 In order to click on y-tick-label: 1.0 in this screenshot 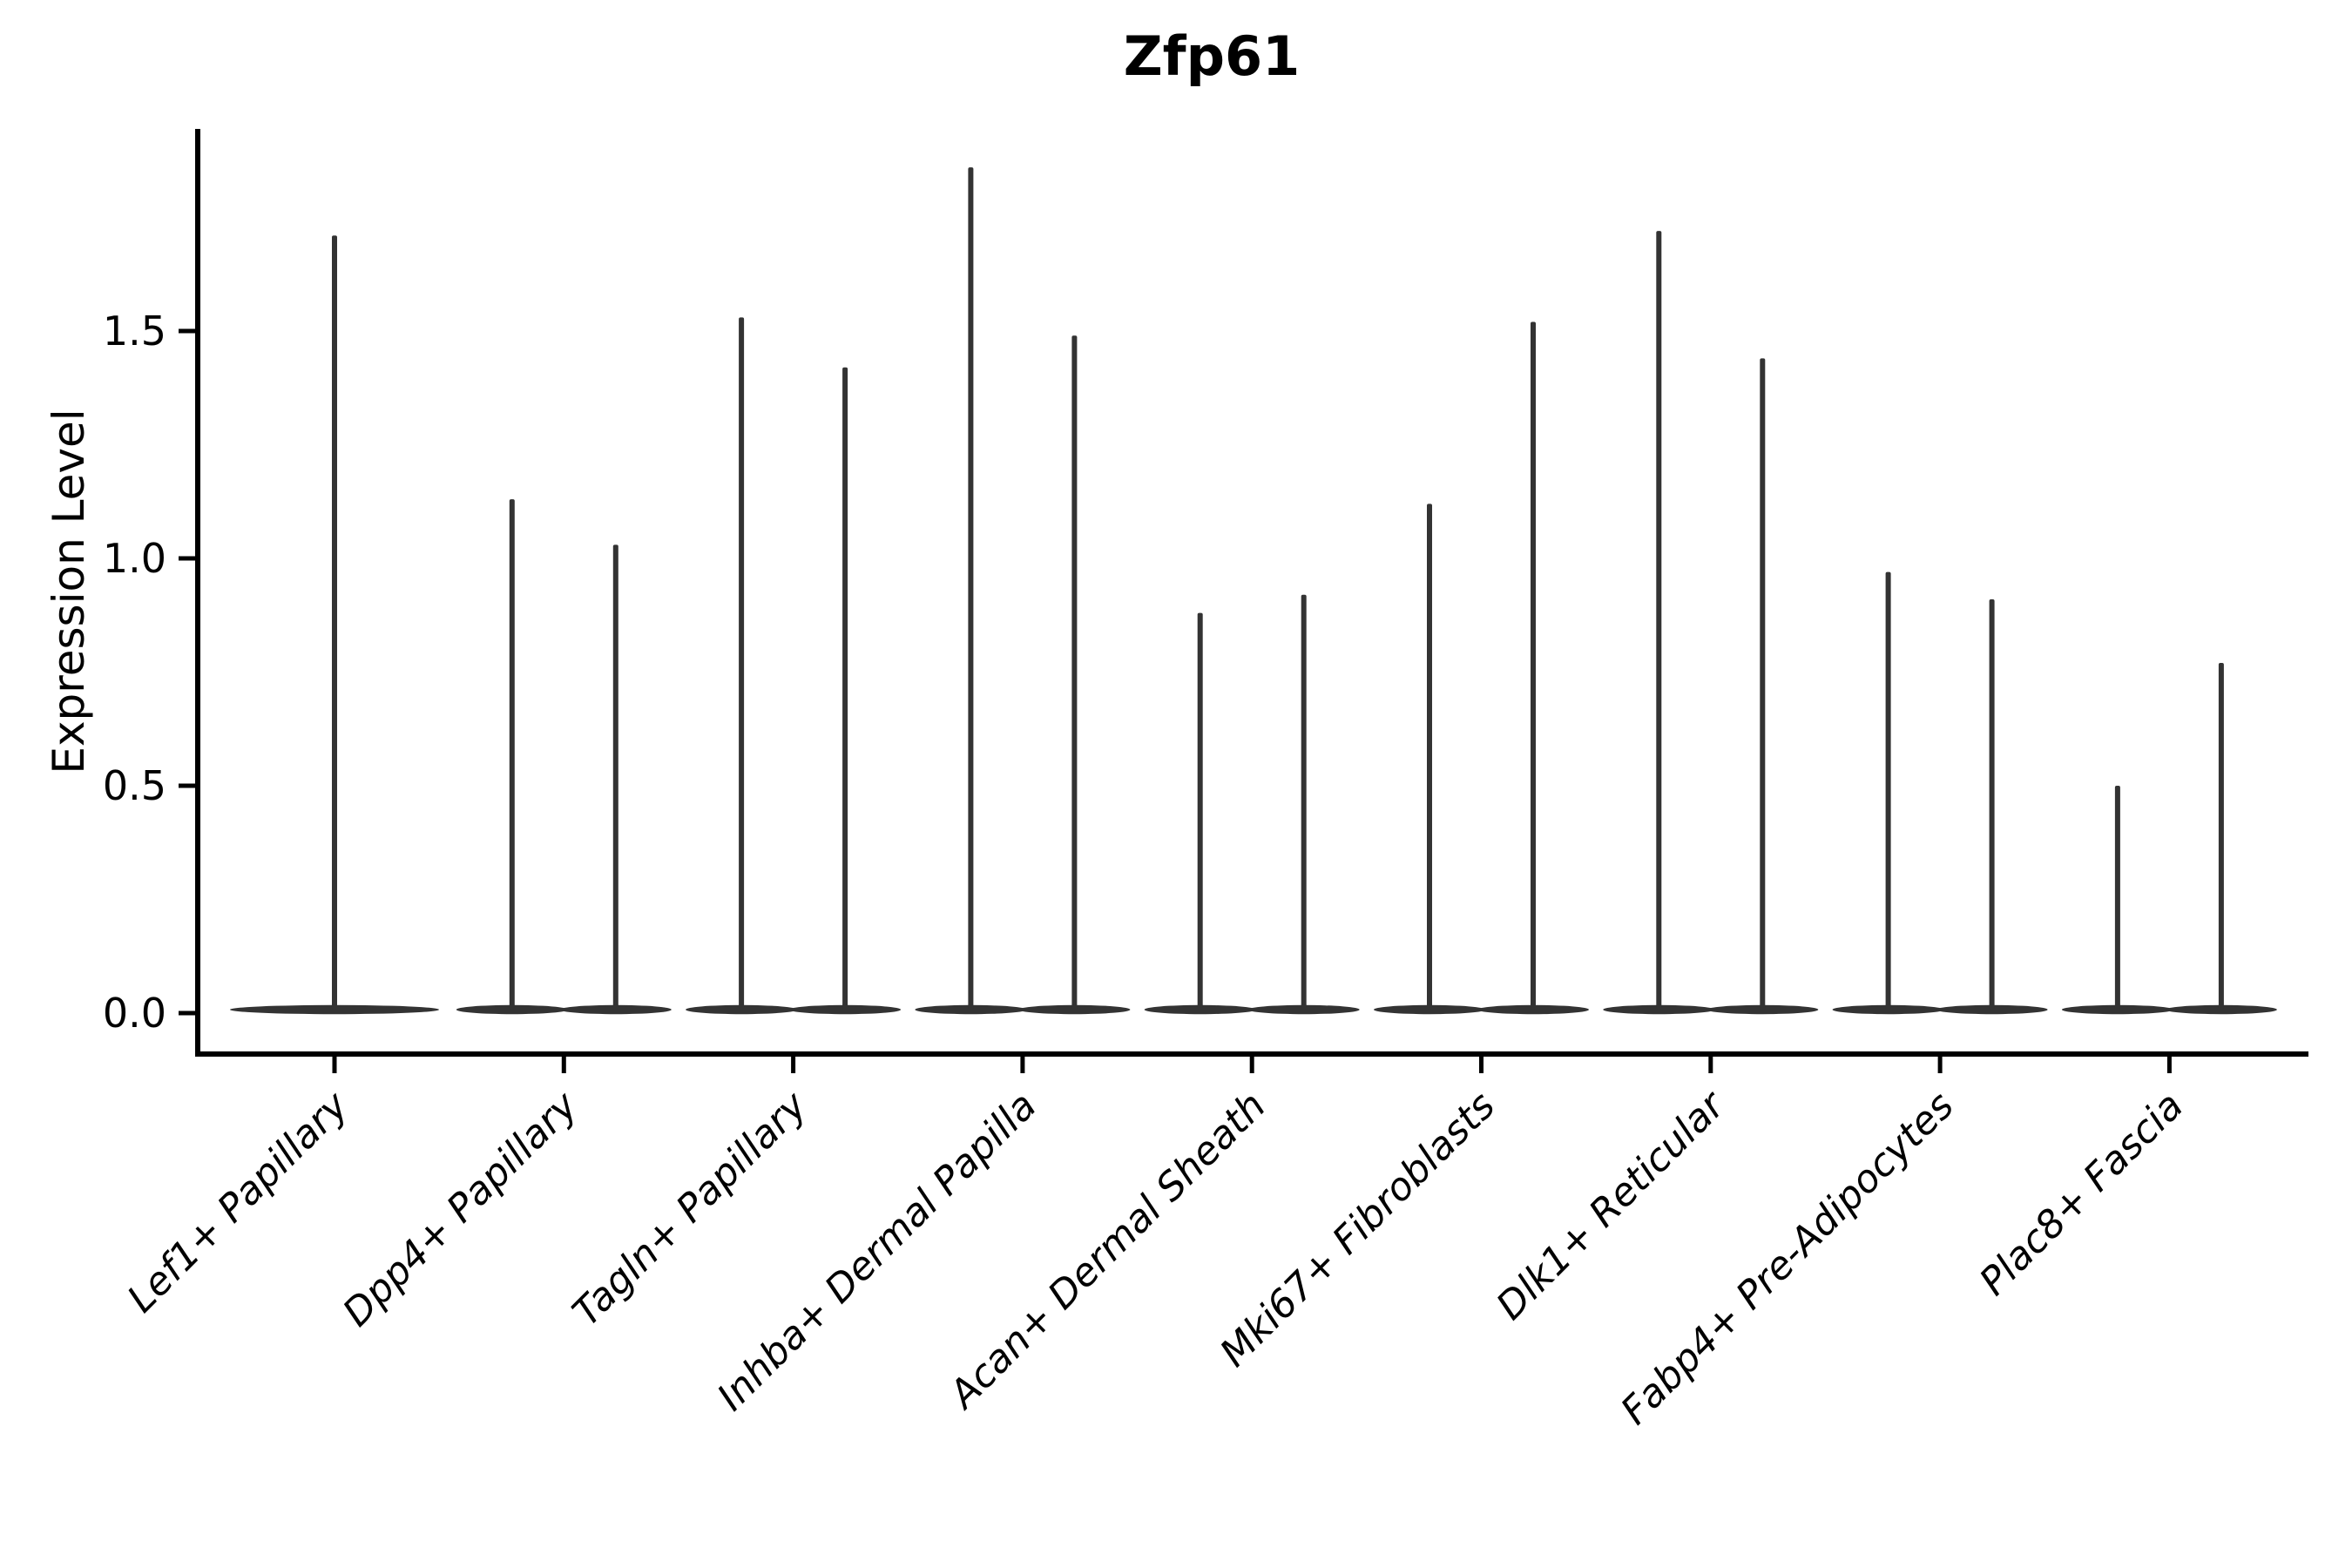, I will do `click(134, 559)`.